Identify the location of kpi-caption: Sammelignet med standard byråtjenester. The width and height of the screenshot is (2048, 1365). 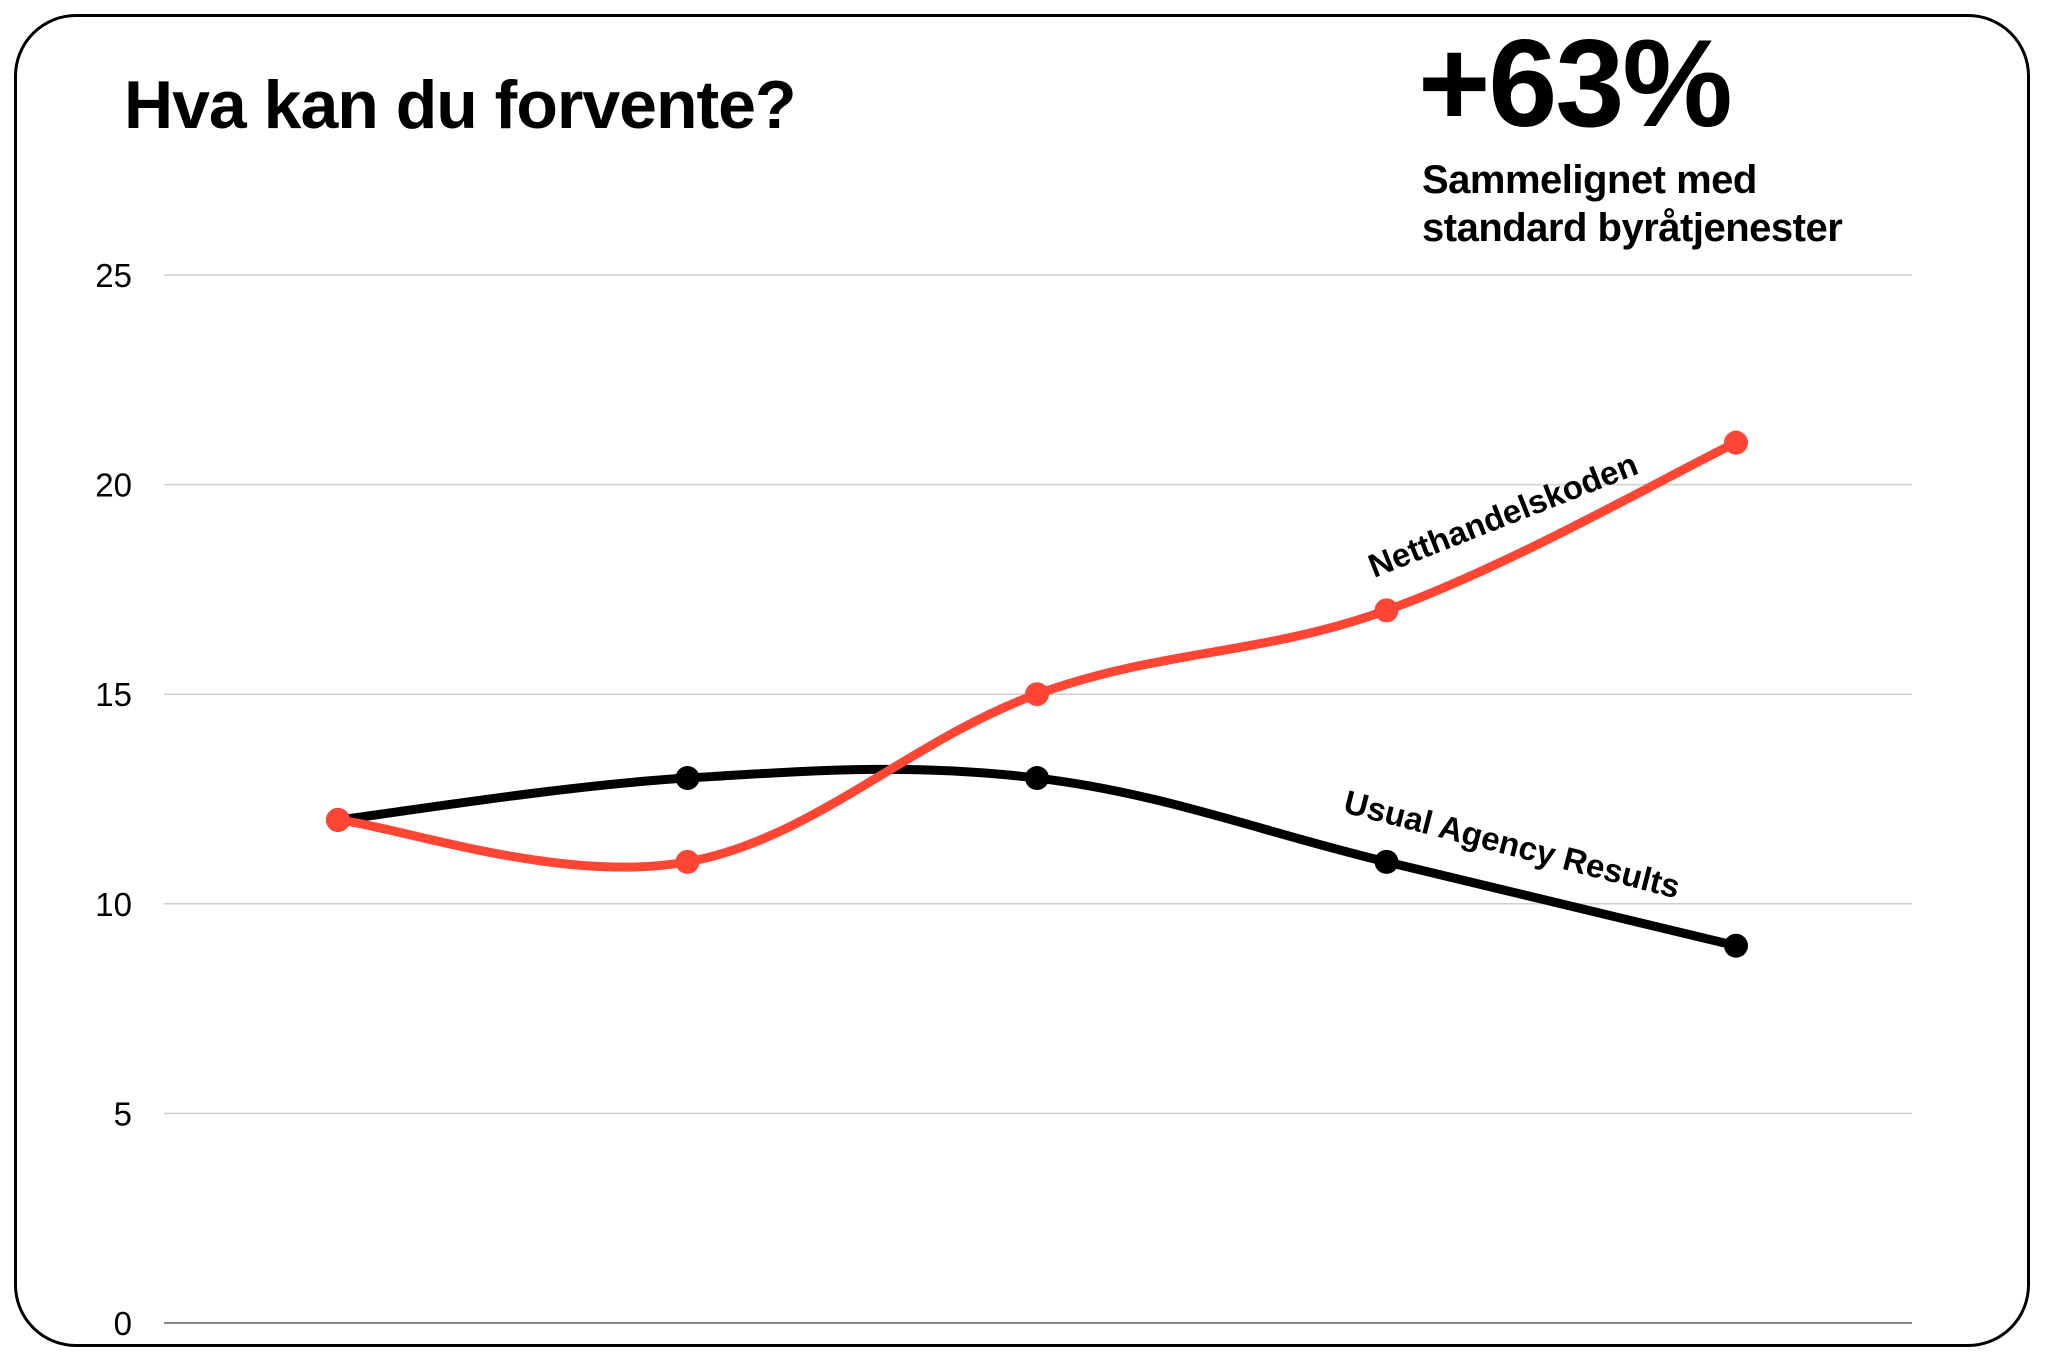
(1682, 204).